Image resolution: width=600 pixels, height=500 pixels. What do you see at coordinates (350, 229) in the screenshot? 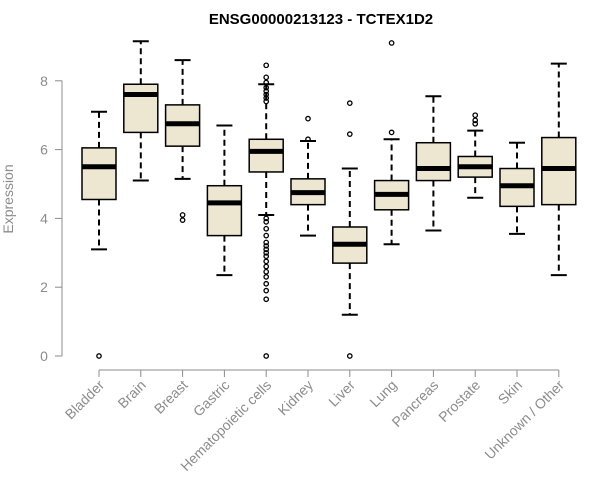
I see `box-liver` at bounding box center [350, 229].